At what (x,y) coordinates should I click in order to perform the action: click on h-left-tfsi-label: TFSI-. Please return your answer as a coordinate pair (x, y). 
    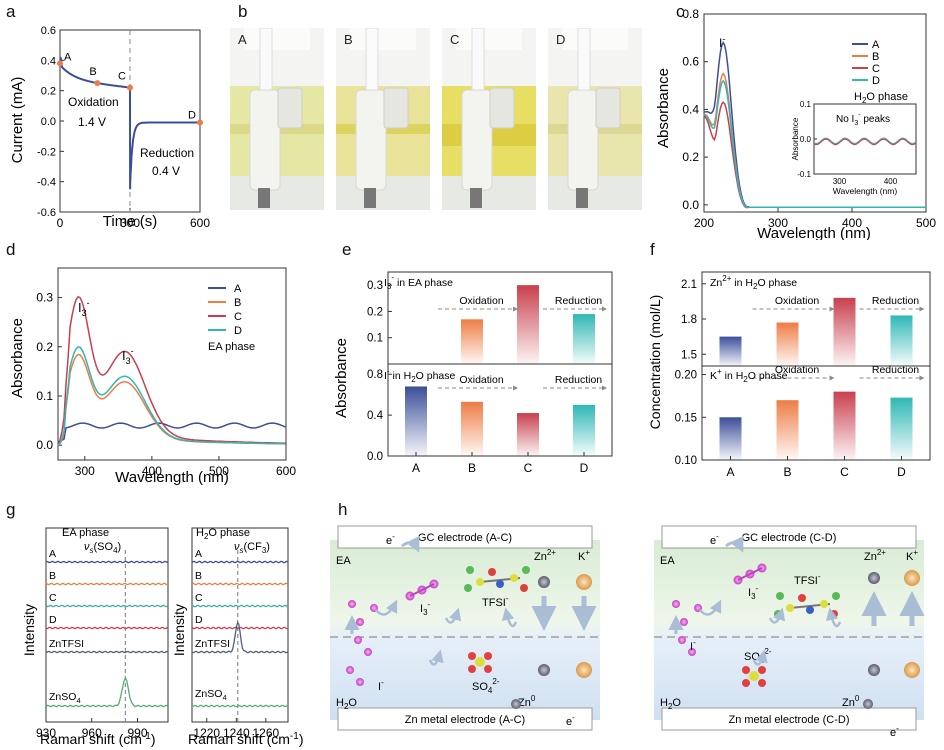
    Looking at the image, I should click on (495, 601).